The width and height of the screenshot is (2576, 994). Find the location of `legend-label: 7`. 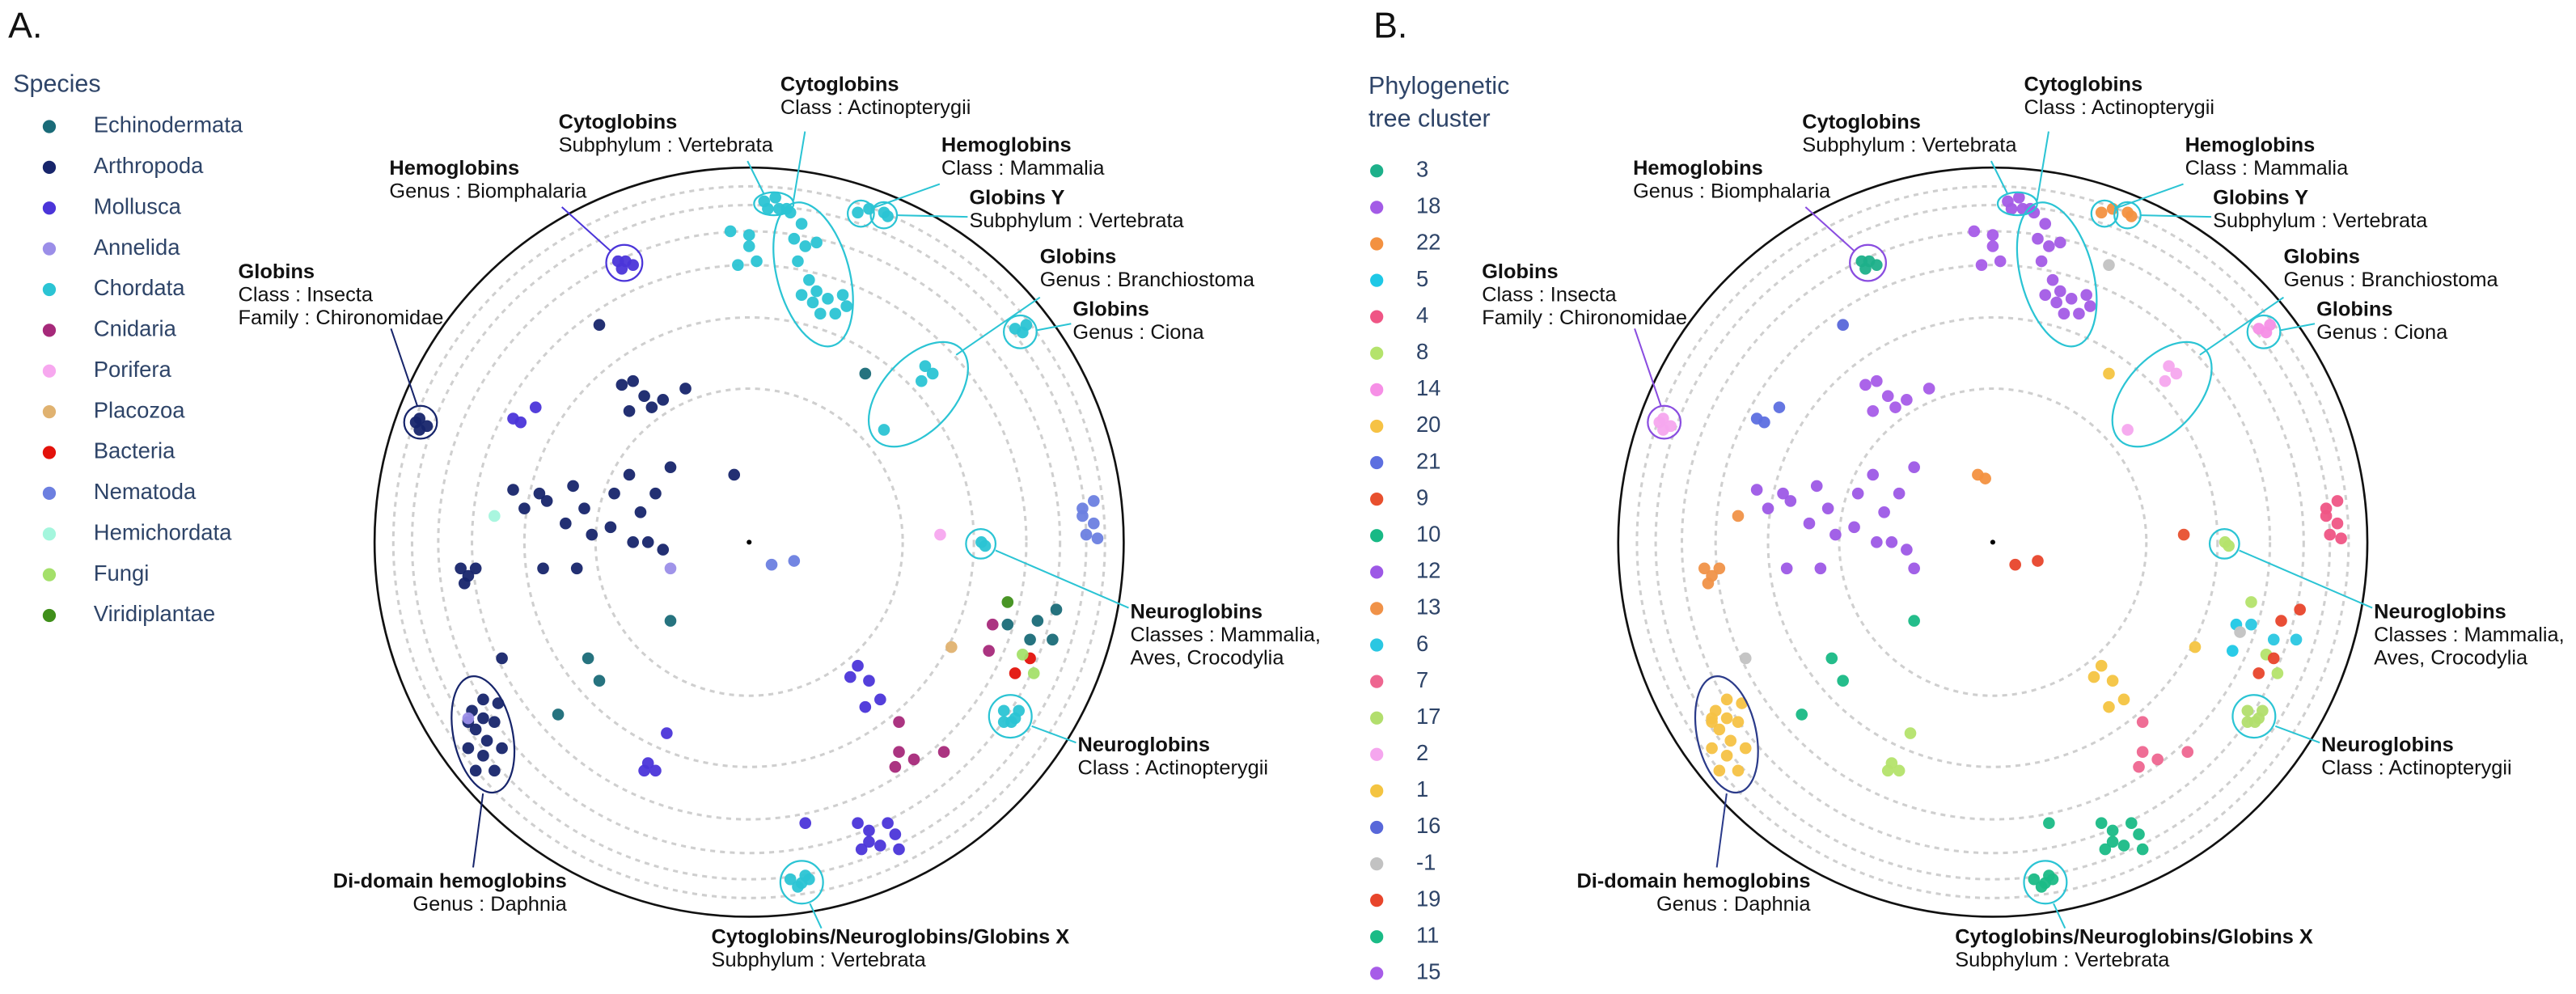

legend-label: 7 is located at coordinates (1422, 679).